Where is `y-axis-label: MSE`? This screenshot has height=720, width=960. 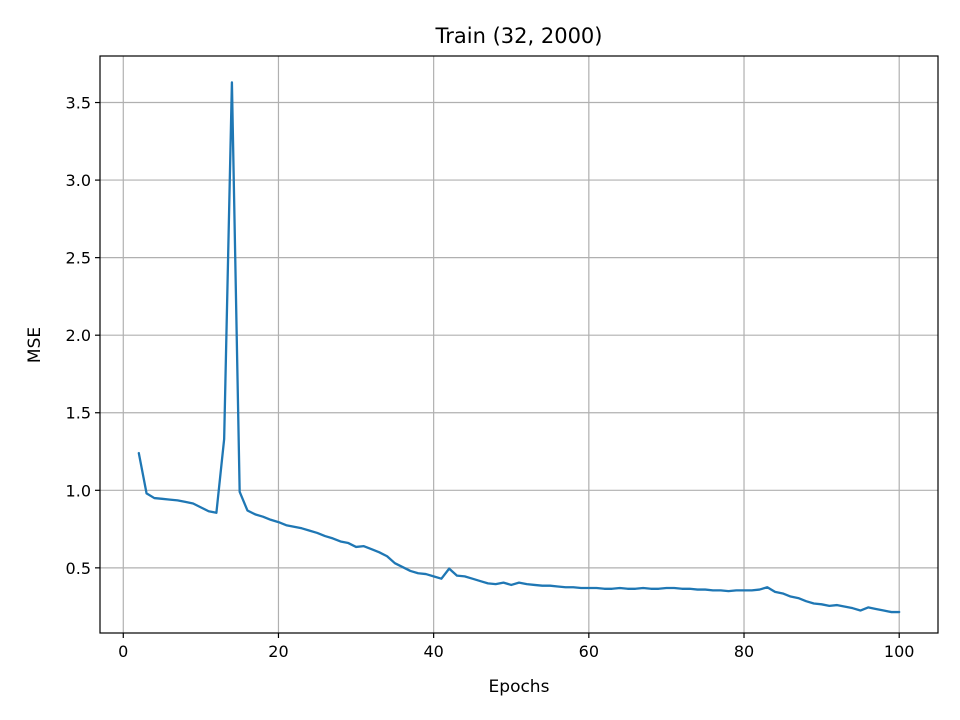 y-axis-label: MSE is located at coordinates (35, 345).